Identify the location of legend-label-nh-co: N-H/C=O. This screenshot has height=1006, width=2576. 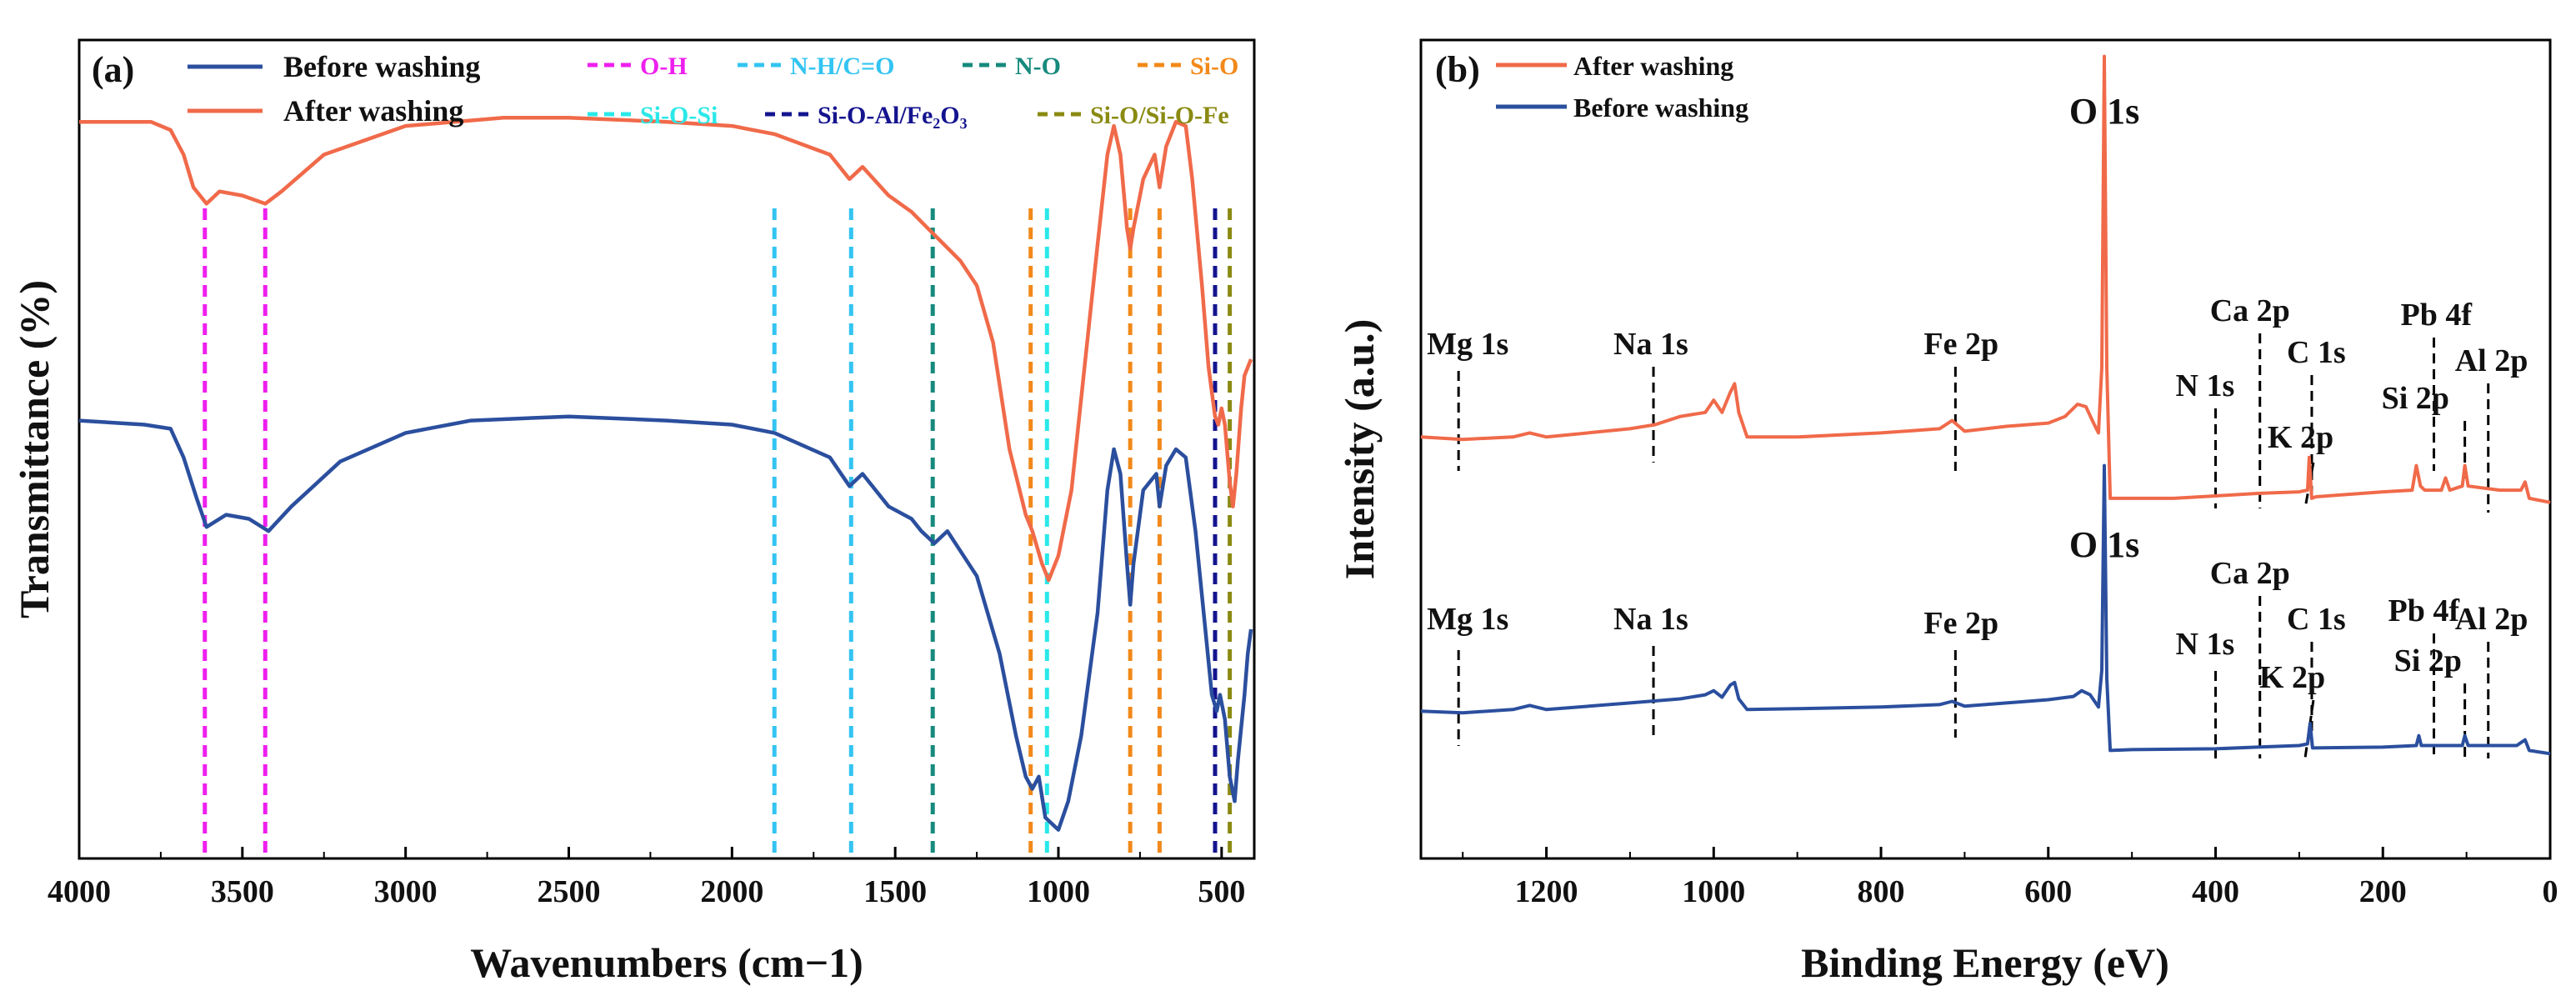
(842, 66).